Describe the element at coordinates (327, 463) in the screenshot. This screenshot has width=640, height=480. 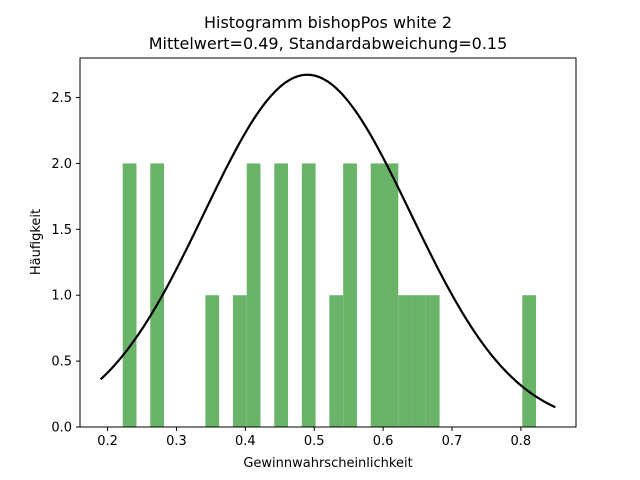
I see `x-axis-label: Gewinnwahrscheinlichkeit` at that location.